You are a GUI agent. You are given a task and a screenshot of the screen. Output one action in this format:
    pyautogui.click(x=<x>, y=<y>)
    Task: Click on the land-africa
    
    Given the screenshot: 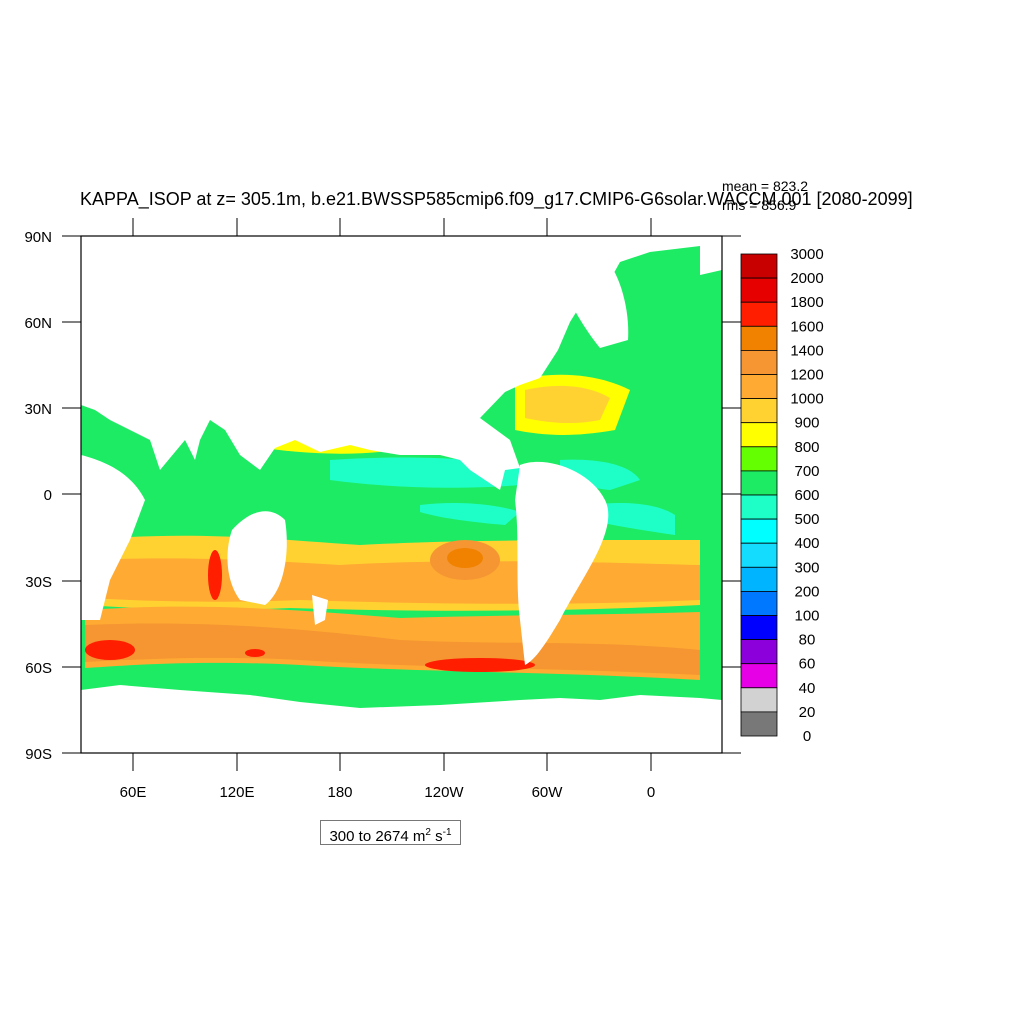 What is the action you would take?
    pyautogui.click(x=113, y=537)
    